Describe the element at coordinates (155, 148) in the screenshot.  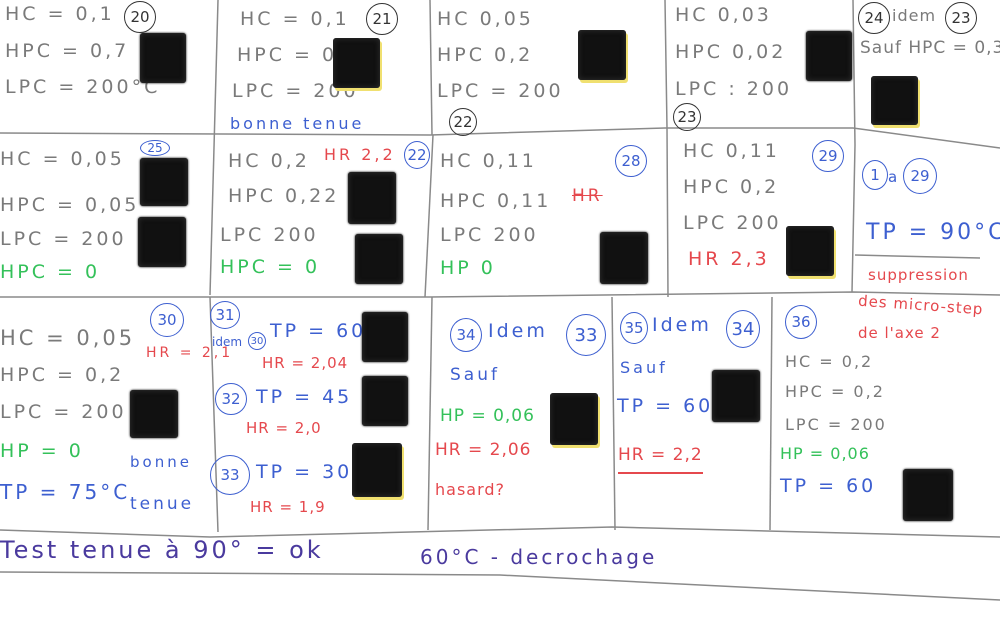
I see `c25-label: 25` at that location.